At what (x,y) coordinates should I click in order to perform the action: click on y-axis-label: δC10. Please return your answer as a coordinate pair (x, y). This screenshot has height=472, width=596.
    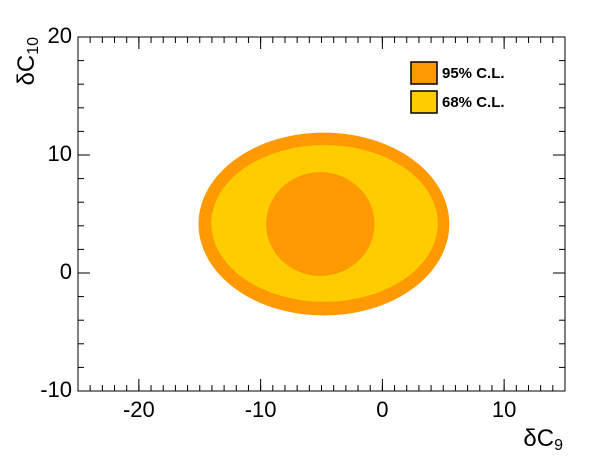
    Looking at the image, I should click on (27, 61).